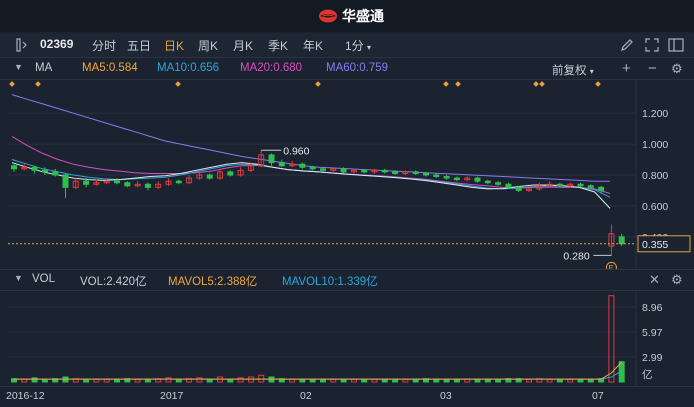 The width and height of the screenshot is (694, 407). I want to click on mavol10-line, so click(318, 375).